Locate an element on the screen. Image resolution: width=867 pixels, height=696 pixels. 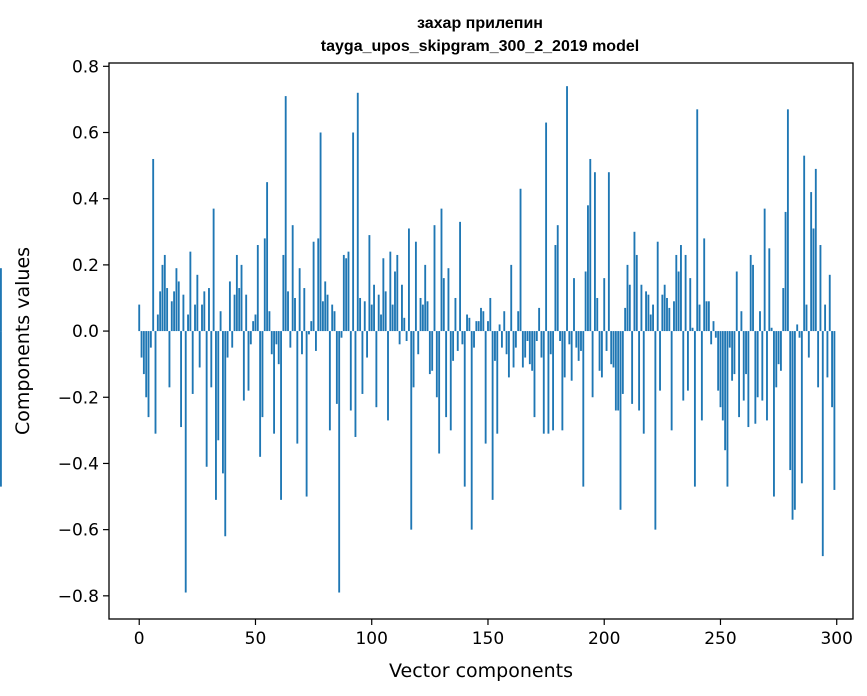
y-tick-label: −0.8 is located at coordinates (78, 597).